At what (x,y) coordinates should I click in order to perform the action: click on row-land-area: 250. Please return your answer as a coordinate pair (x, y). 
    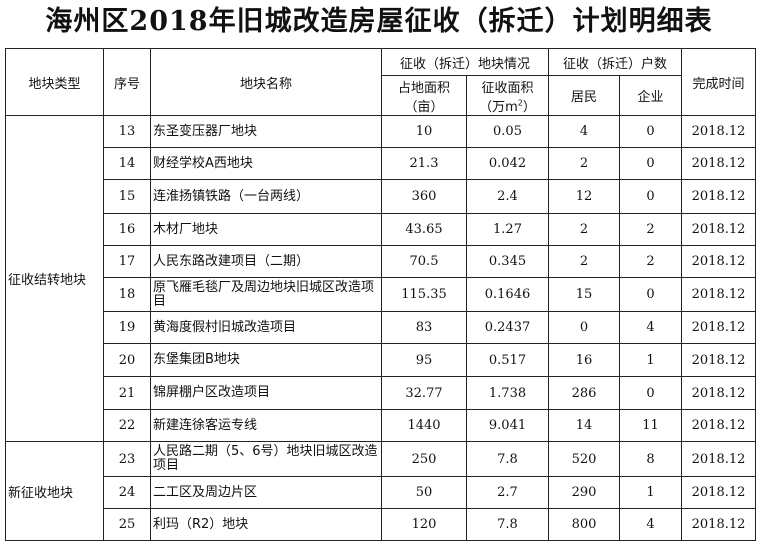
    Looking at the image, I should click on (424, 459).